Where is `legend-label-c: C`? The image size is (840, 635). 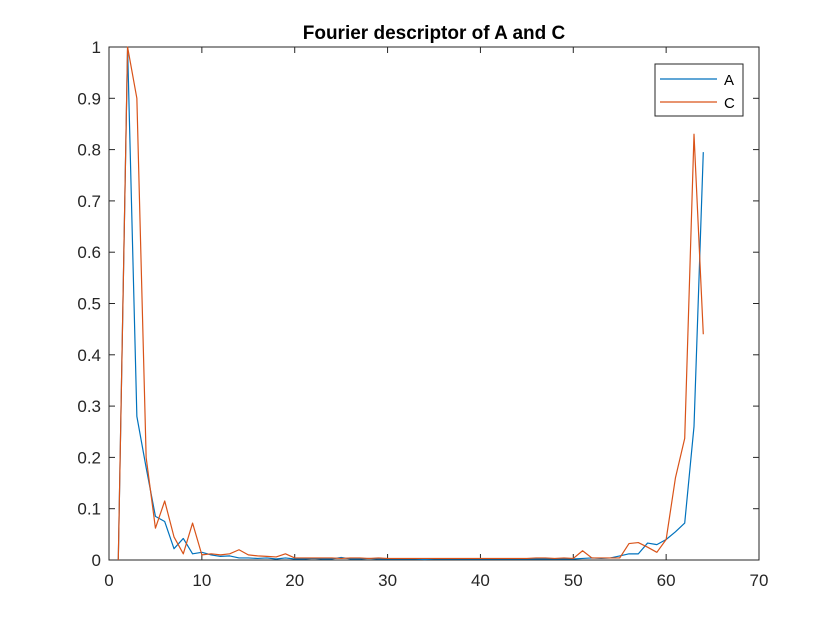
legend-label-c: C is located at coordinates (729, 103).